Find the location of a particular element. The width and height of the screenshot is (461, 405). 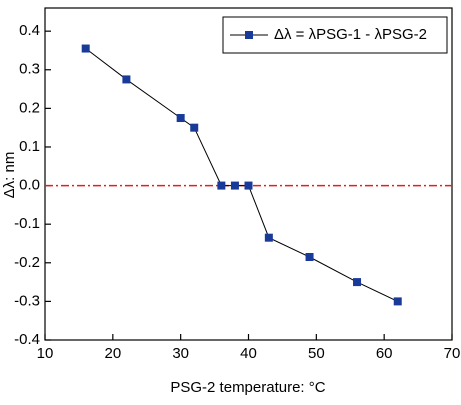

y-tick-label: 0.2 is located at coordinates (29, 107).